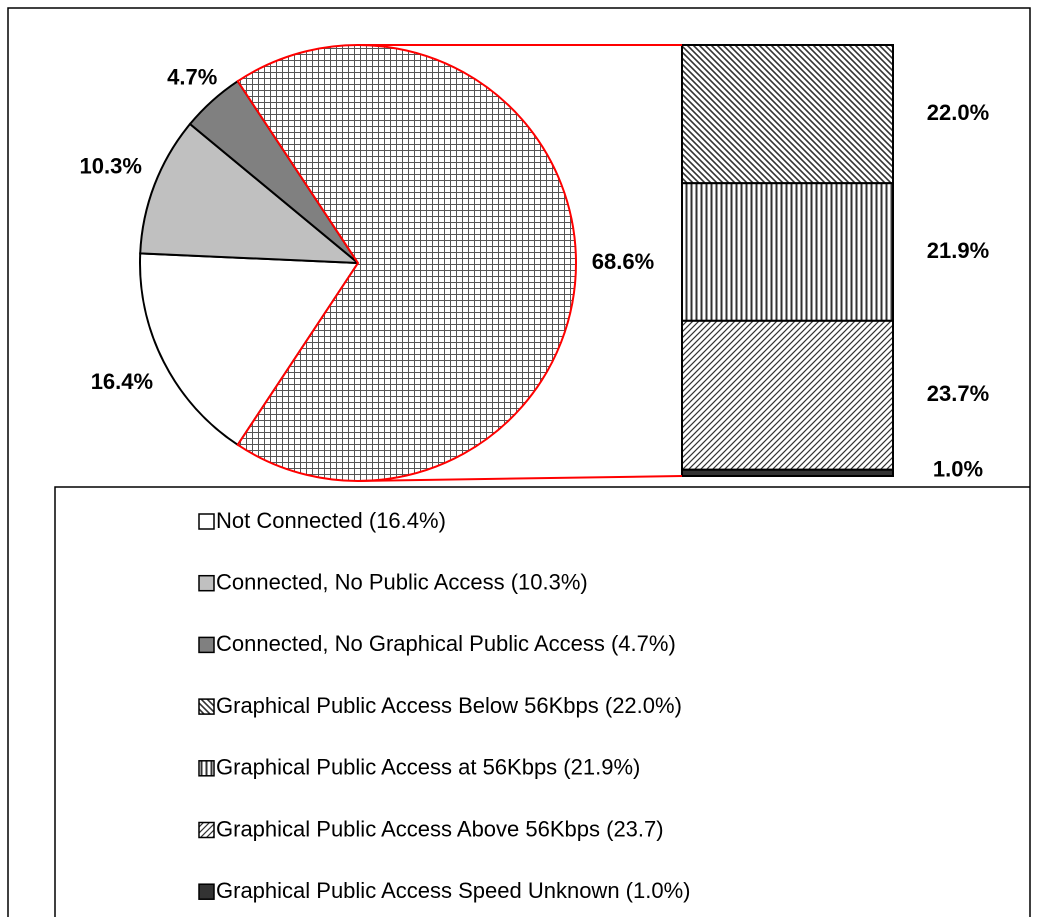  I want to click on data-label: 1.0%, so click(958, 469).